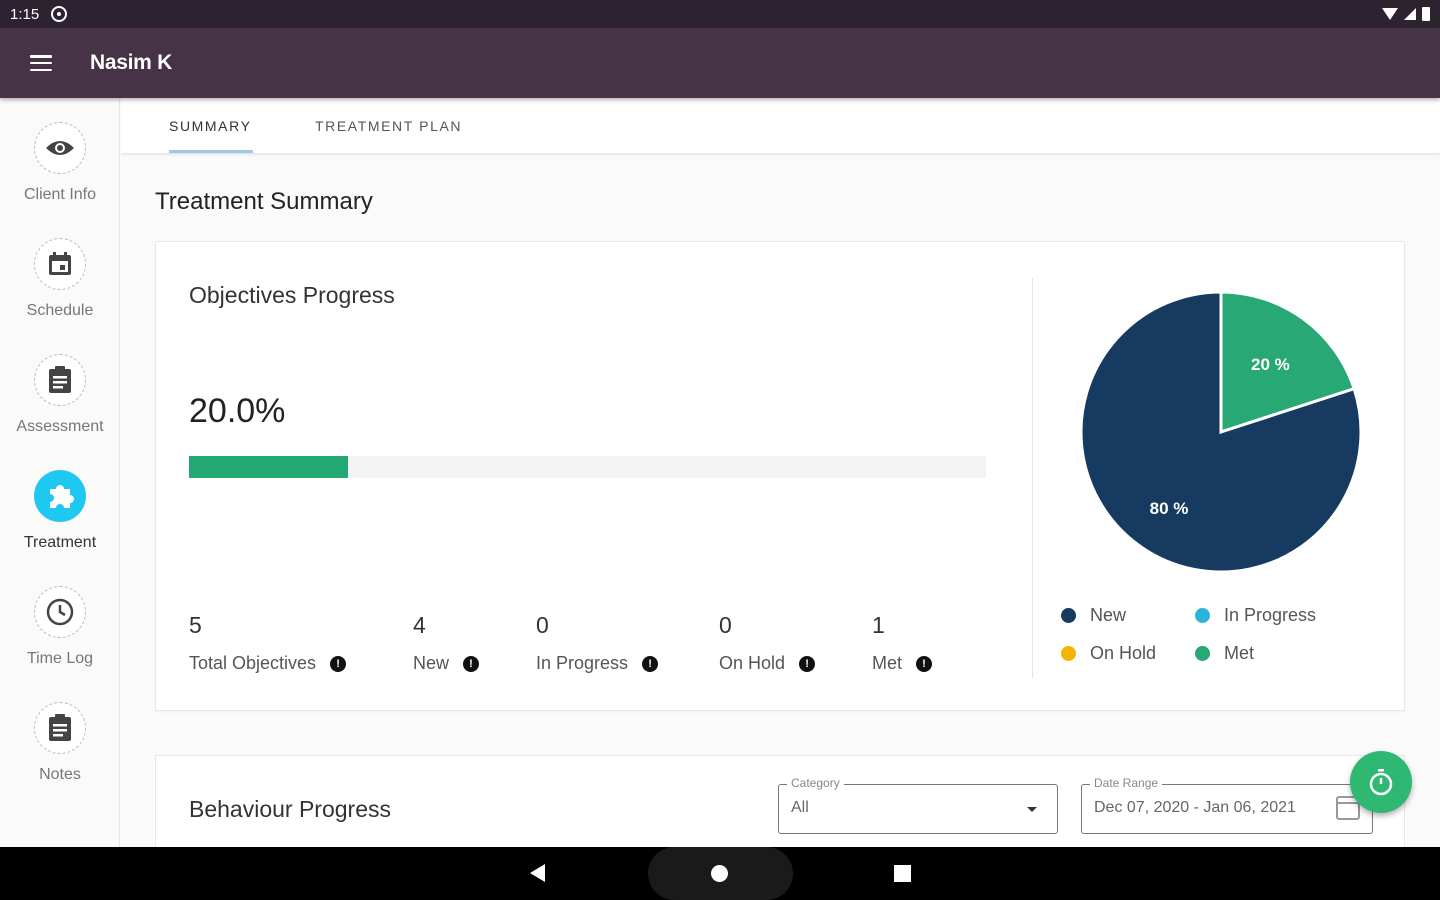 The width and height of the screenshot is (1440, 900). What do you see at coordinates (1426, 14) in the screenshot?
I see `battery-icon` at bounding box center [1426, 14].